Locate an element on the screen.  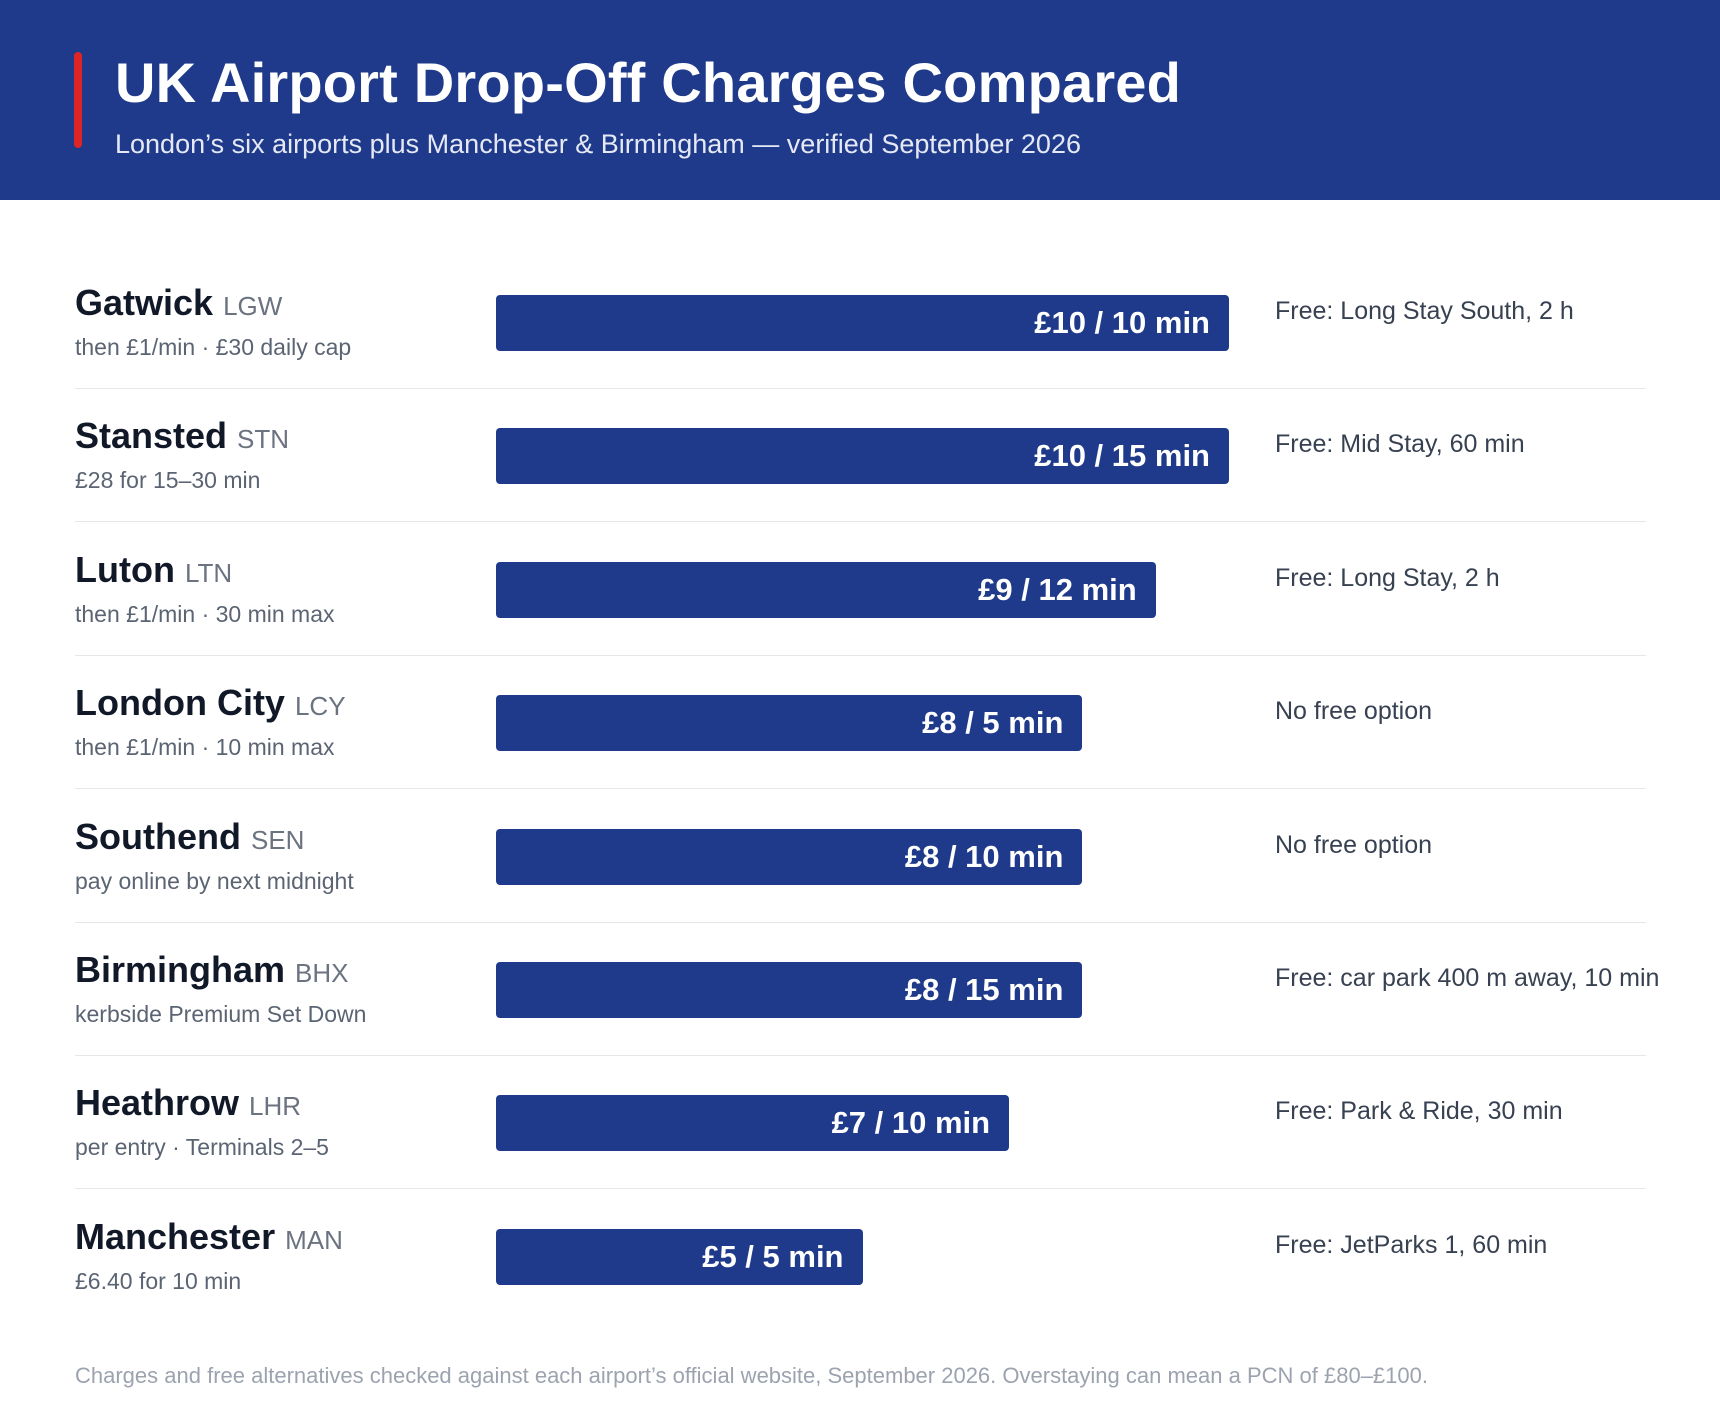
airport-note: kerbside Premium Set Down is located at coordinates (221, 1014).